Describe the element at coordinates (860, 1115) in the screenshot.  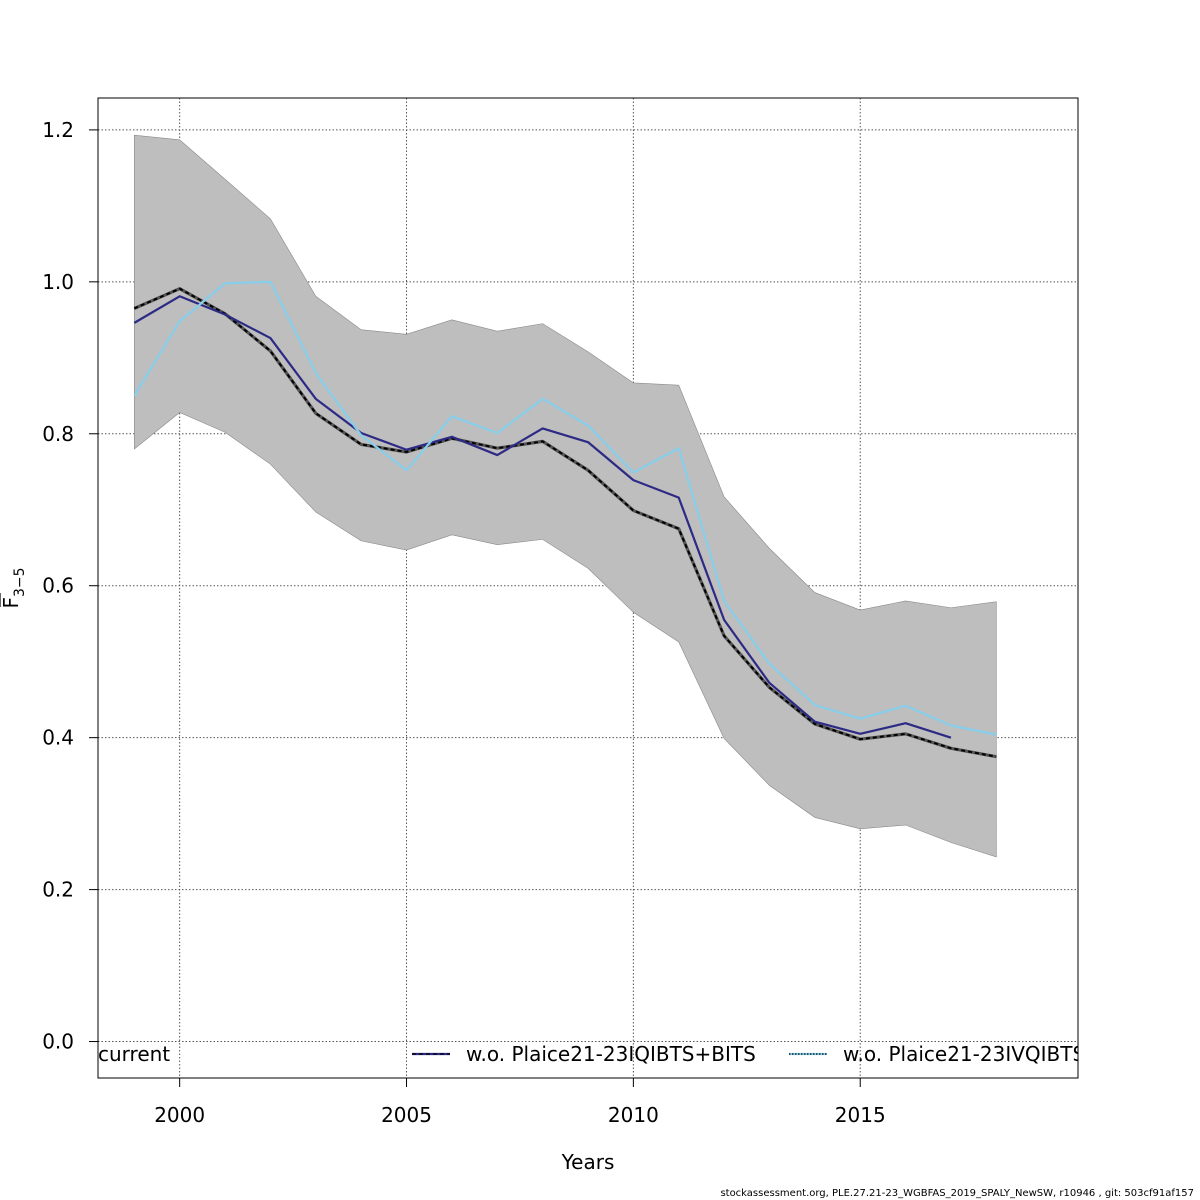
I see `x-tick-label-3: 2015` at that location.